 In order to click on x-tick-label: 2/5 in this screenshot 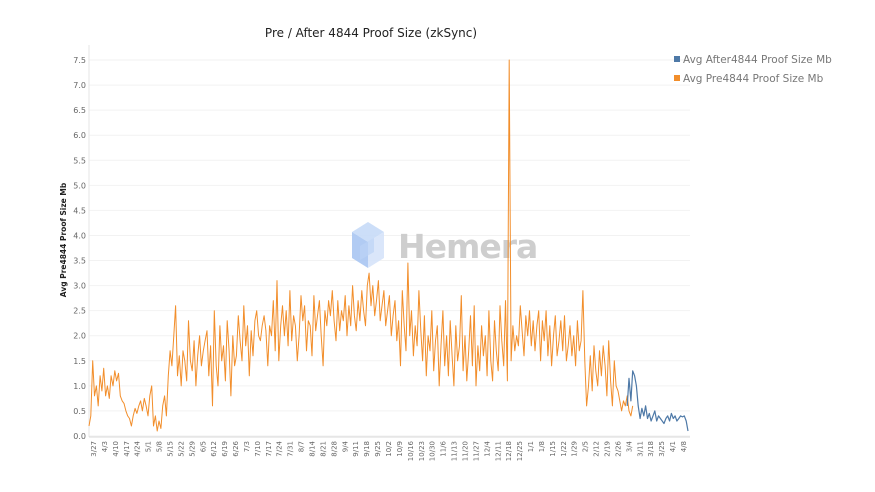, I will do `click(586, 446)`.